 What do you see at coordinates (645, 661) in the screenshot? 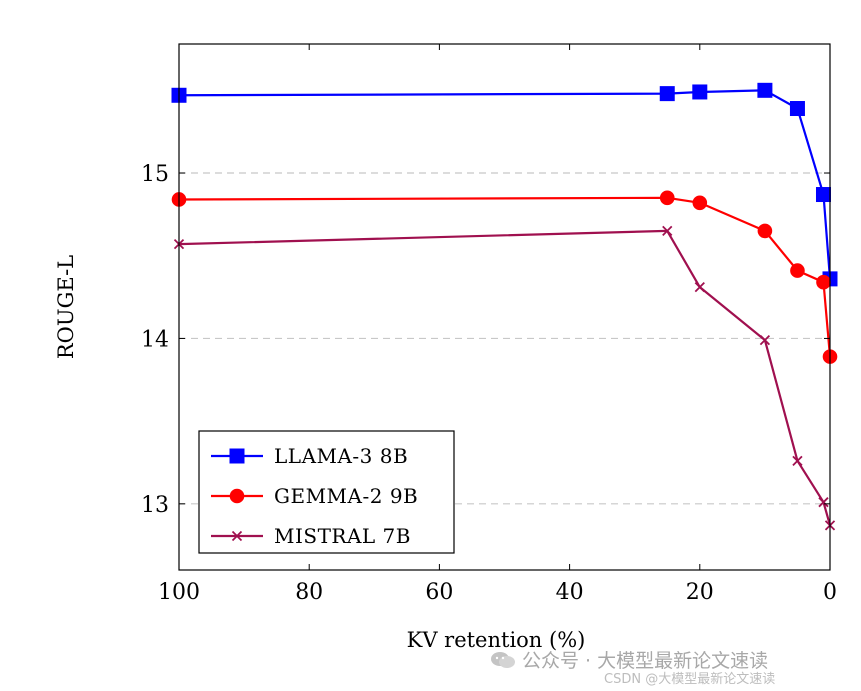
I see `watermark-text-1: 公众号 · 大模型最新论文速读` at bounding box center [645, 661].